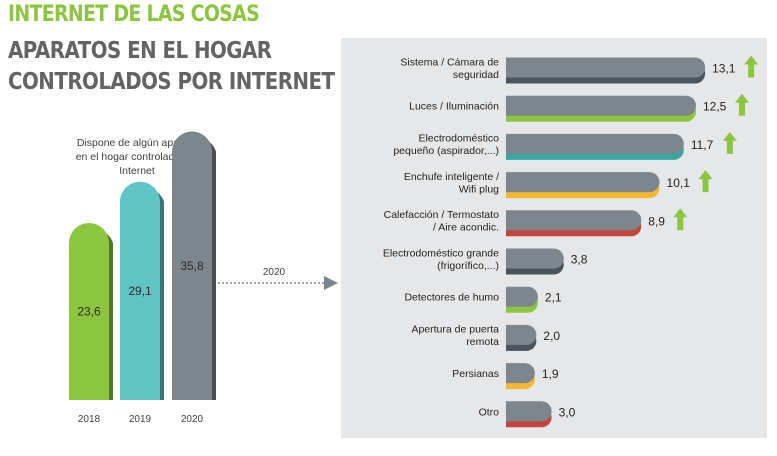 This screenshot has width=777, height=456. I want to click on hbar-value-label: 1,9, so click(550, 374).